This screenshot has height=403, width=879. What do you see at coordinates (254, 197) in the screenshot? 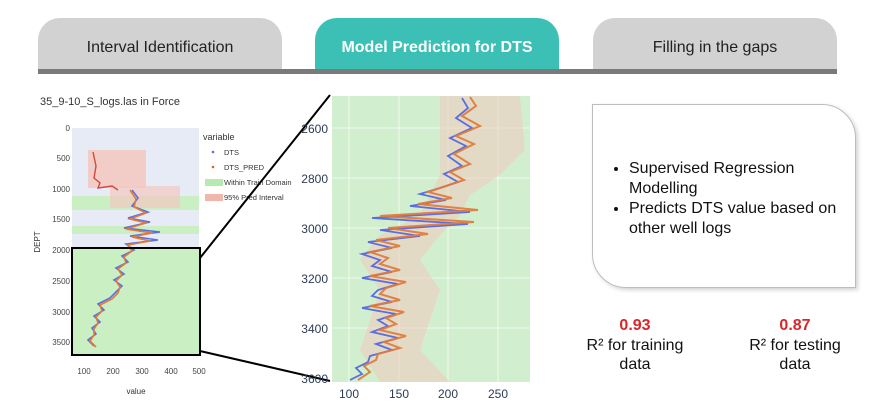
I see `legend-pred-interval: 95% Pred Interval` at bounding box center [254, 197].